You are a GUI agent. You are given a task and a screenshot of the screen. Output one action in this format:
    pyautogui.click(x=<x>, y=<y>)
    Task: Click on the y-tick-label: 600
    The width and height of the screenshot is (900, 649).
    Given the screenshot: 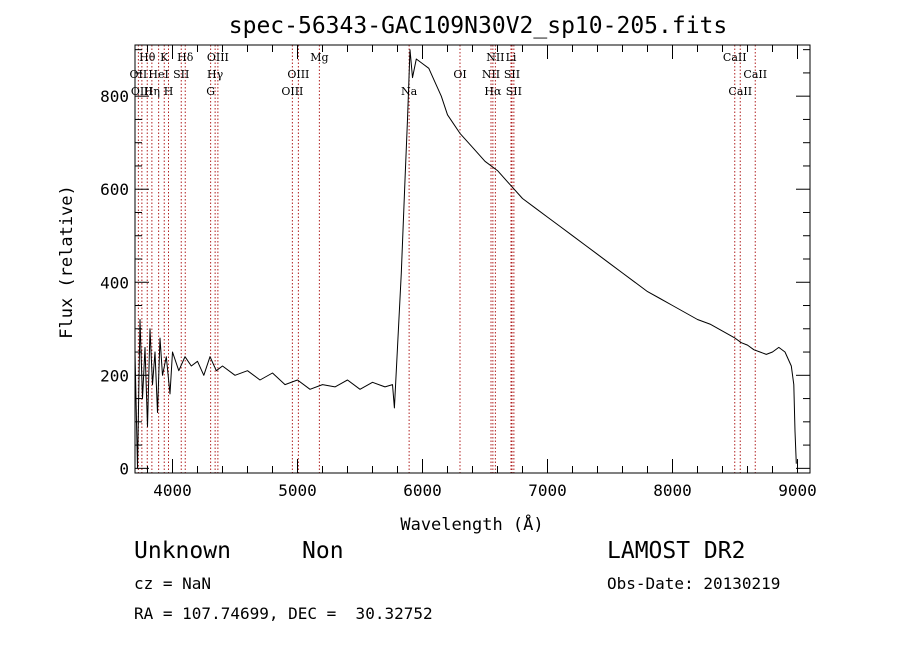 What is the action you would take?
    pyautogui.click(x=114, y=189)
    